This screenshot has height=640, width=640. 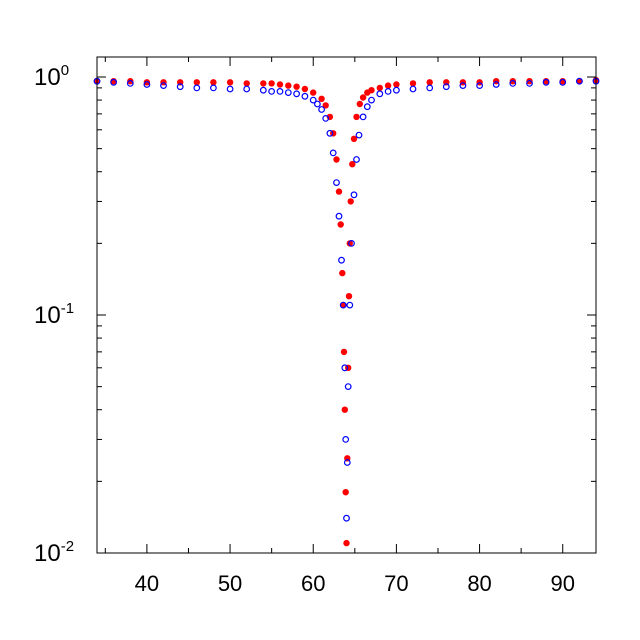 I want to click on x-tick-label: 70, so click(x=396, y=583).